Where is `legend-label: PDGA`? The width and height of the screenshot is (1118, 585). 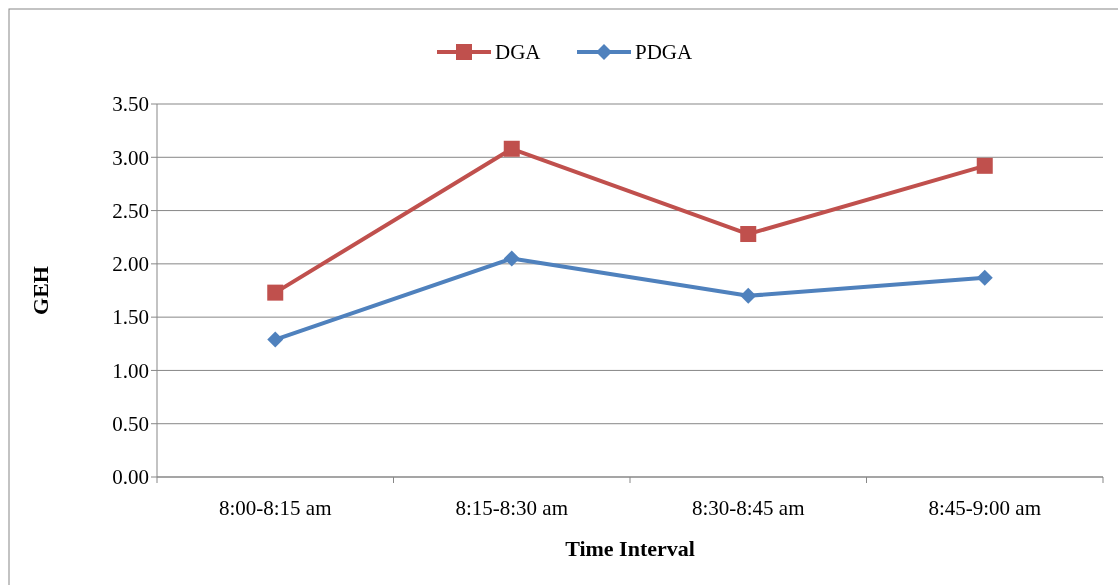
legend-label: PDGA is located at coordinates (664, 52).